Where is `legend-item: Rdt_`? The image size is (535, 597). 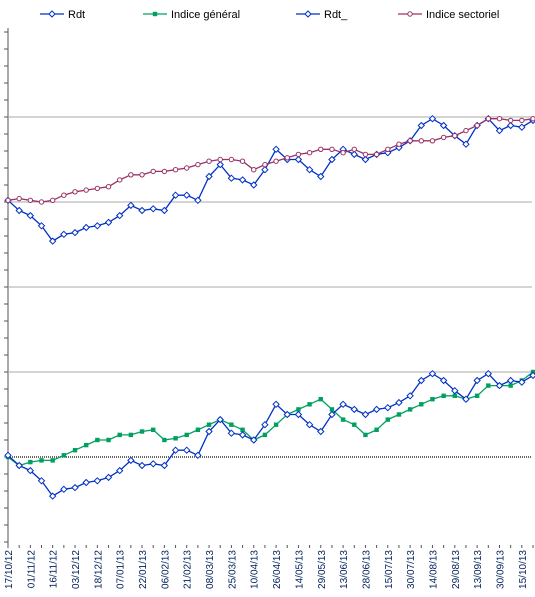 legend-item: Rdt_ is located at coordinates (322, 15).